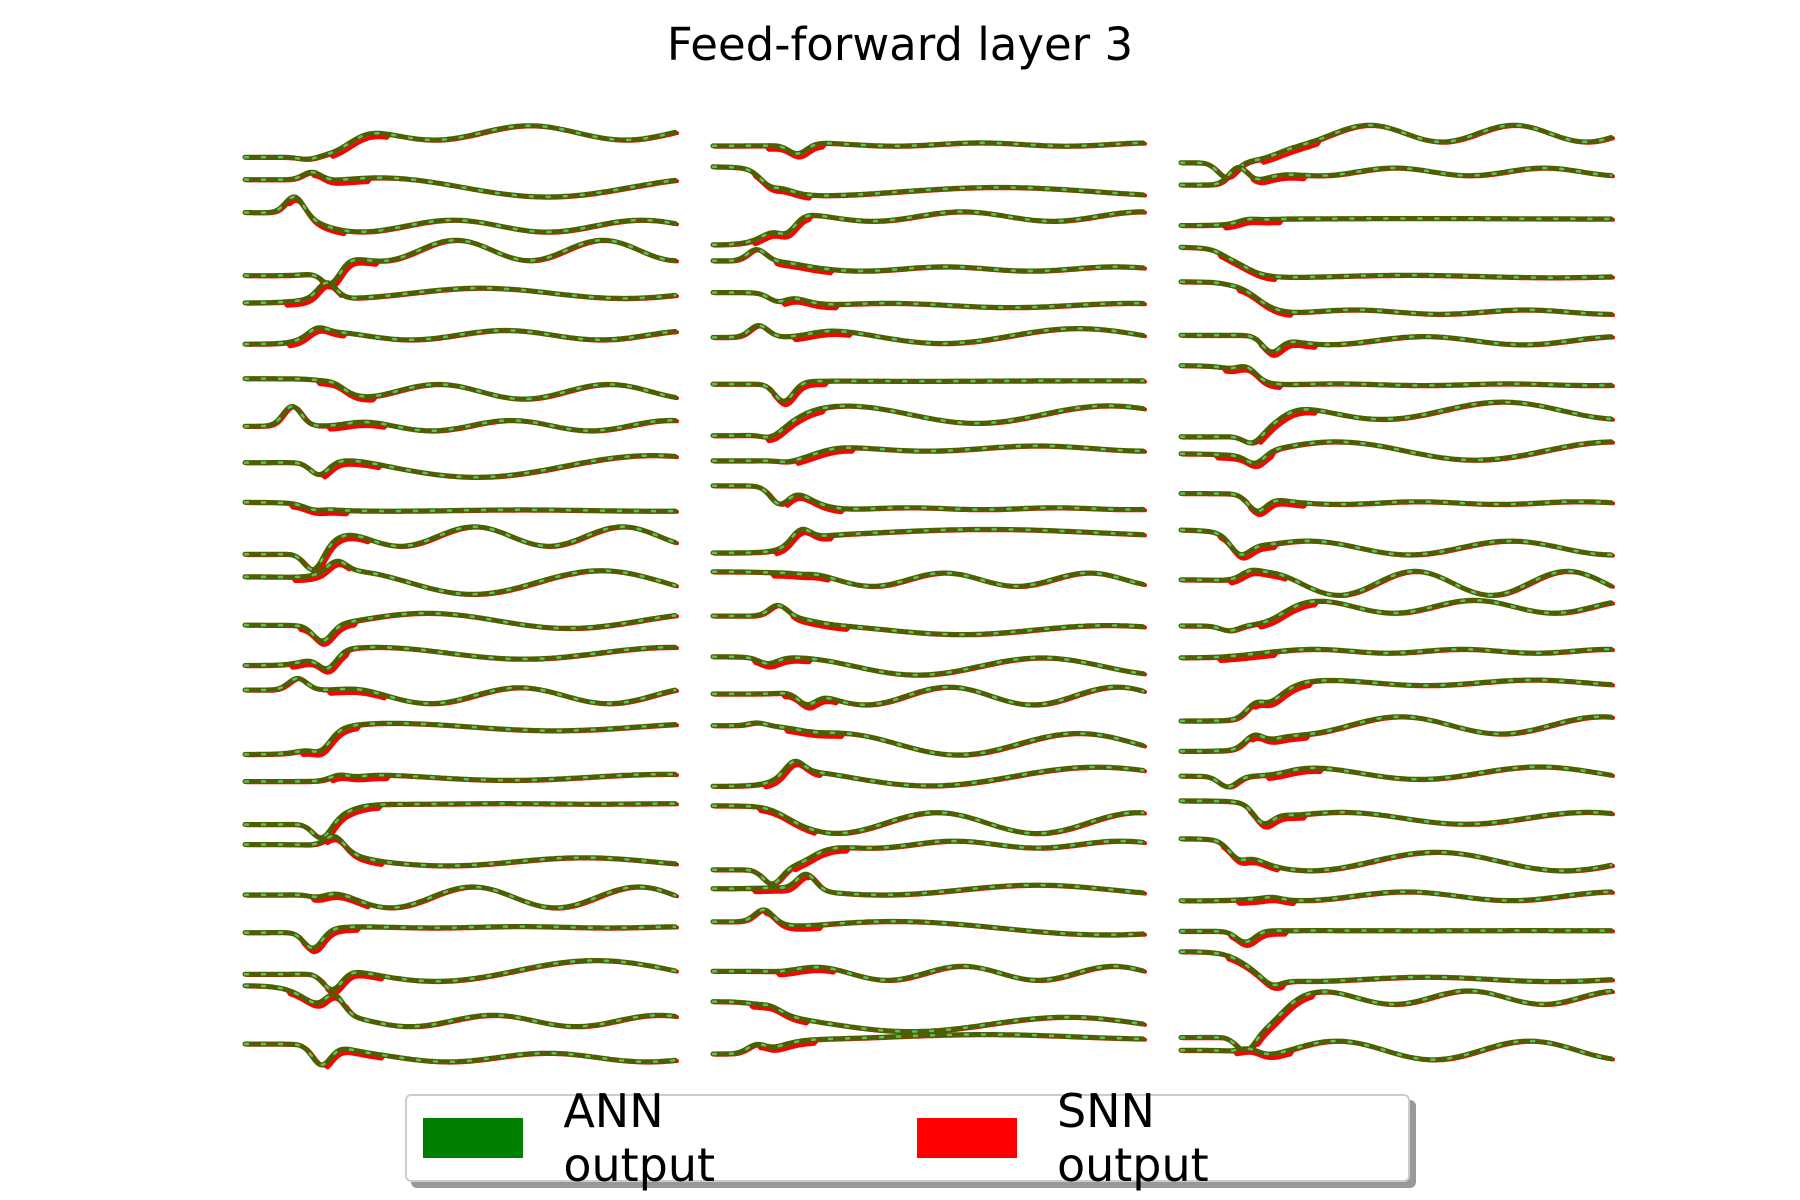 The image size is (1800, 1200). Describe the element at coordinates (907, 1138) in the screenshot. I see `legend: ANN output SNN output` at that location.